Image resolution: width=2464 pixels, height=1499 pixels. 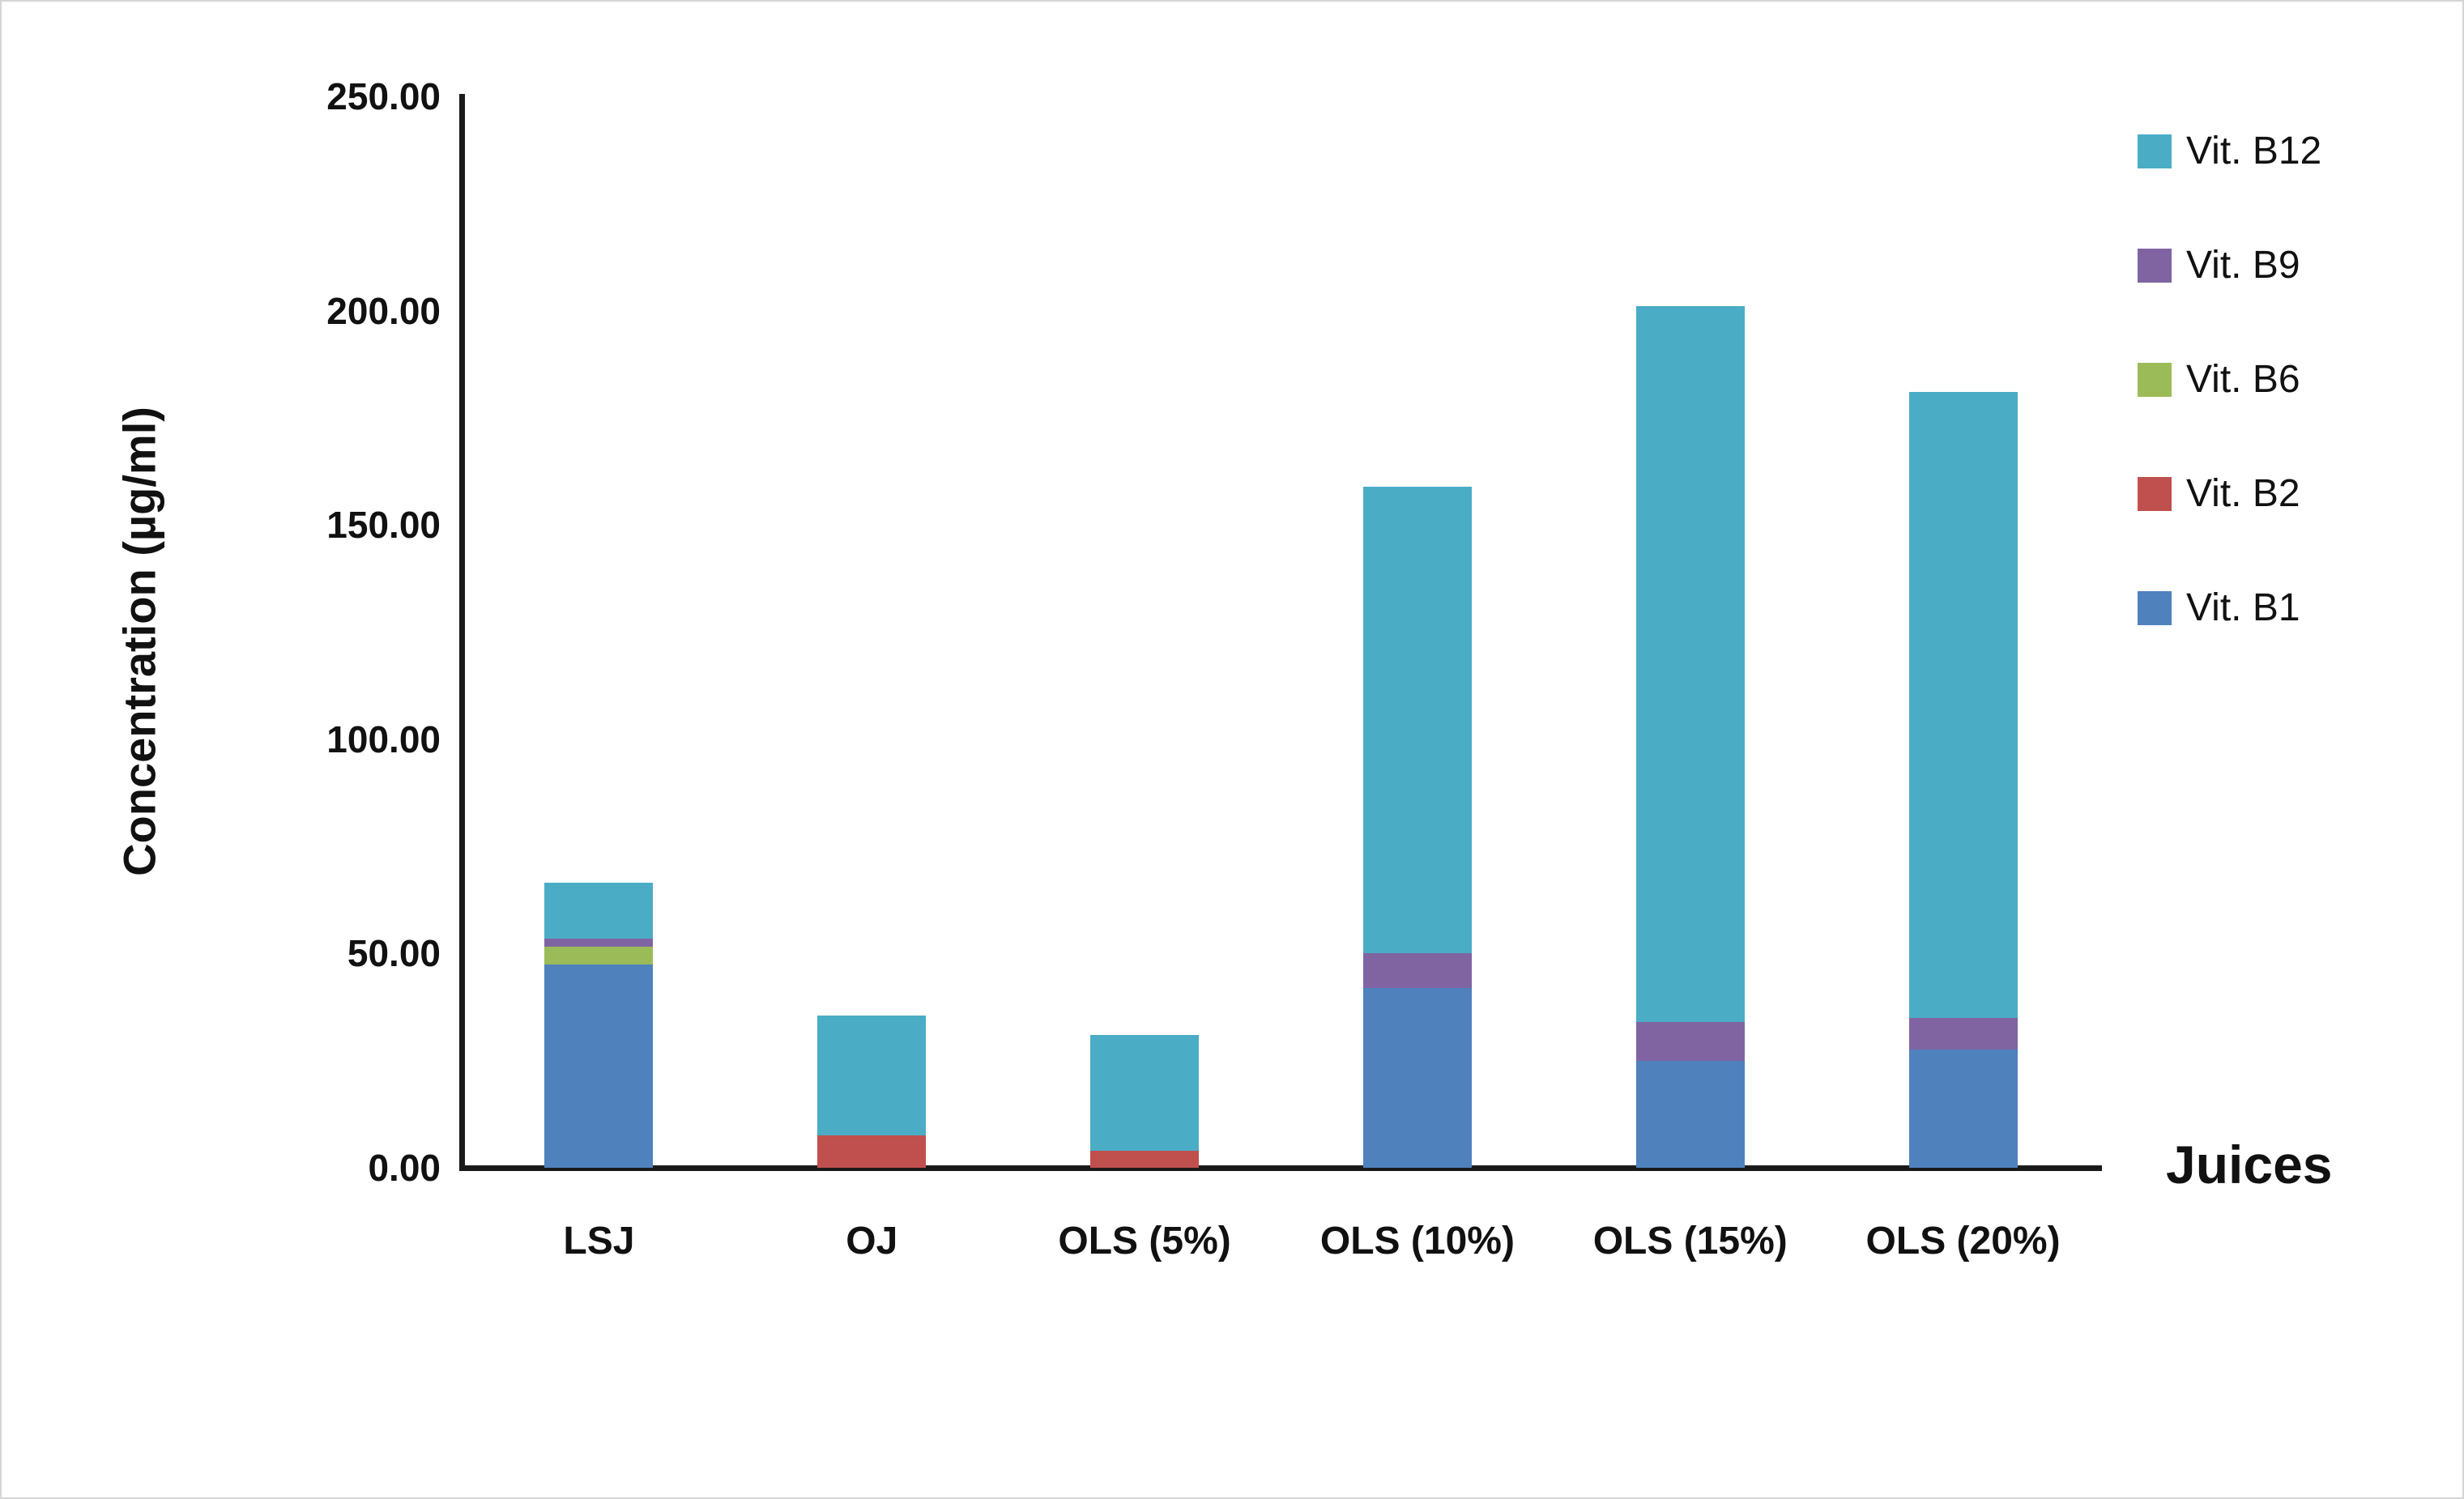 I want to click on y-tick-label: 0.00, so click(x=404, y=1168).